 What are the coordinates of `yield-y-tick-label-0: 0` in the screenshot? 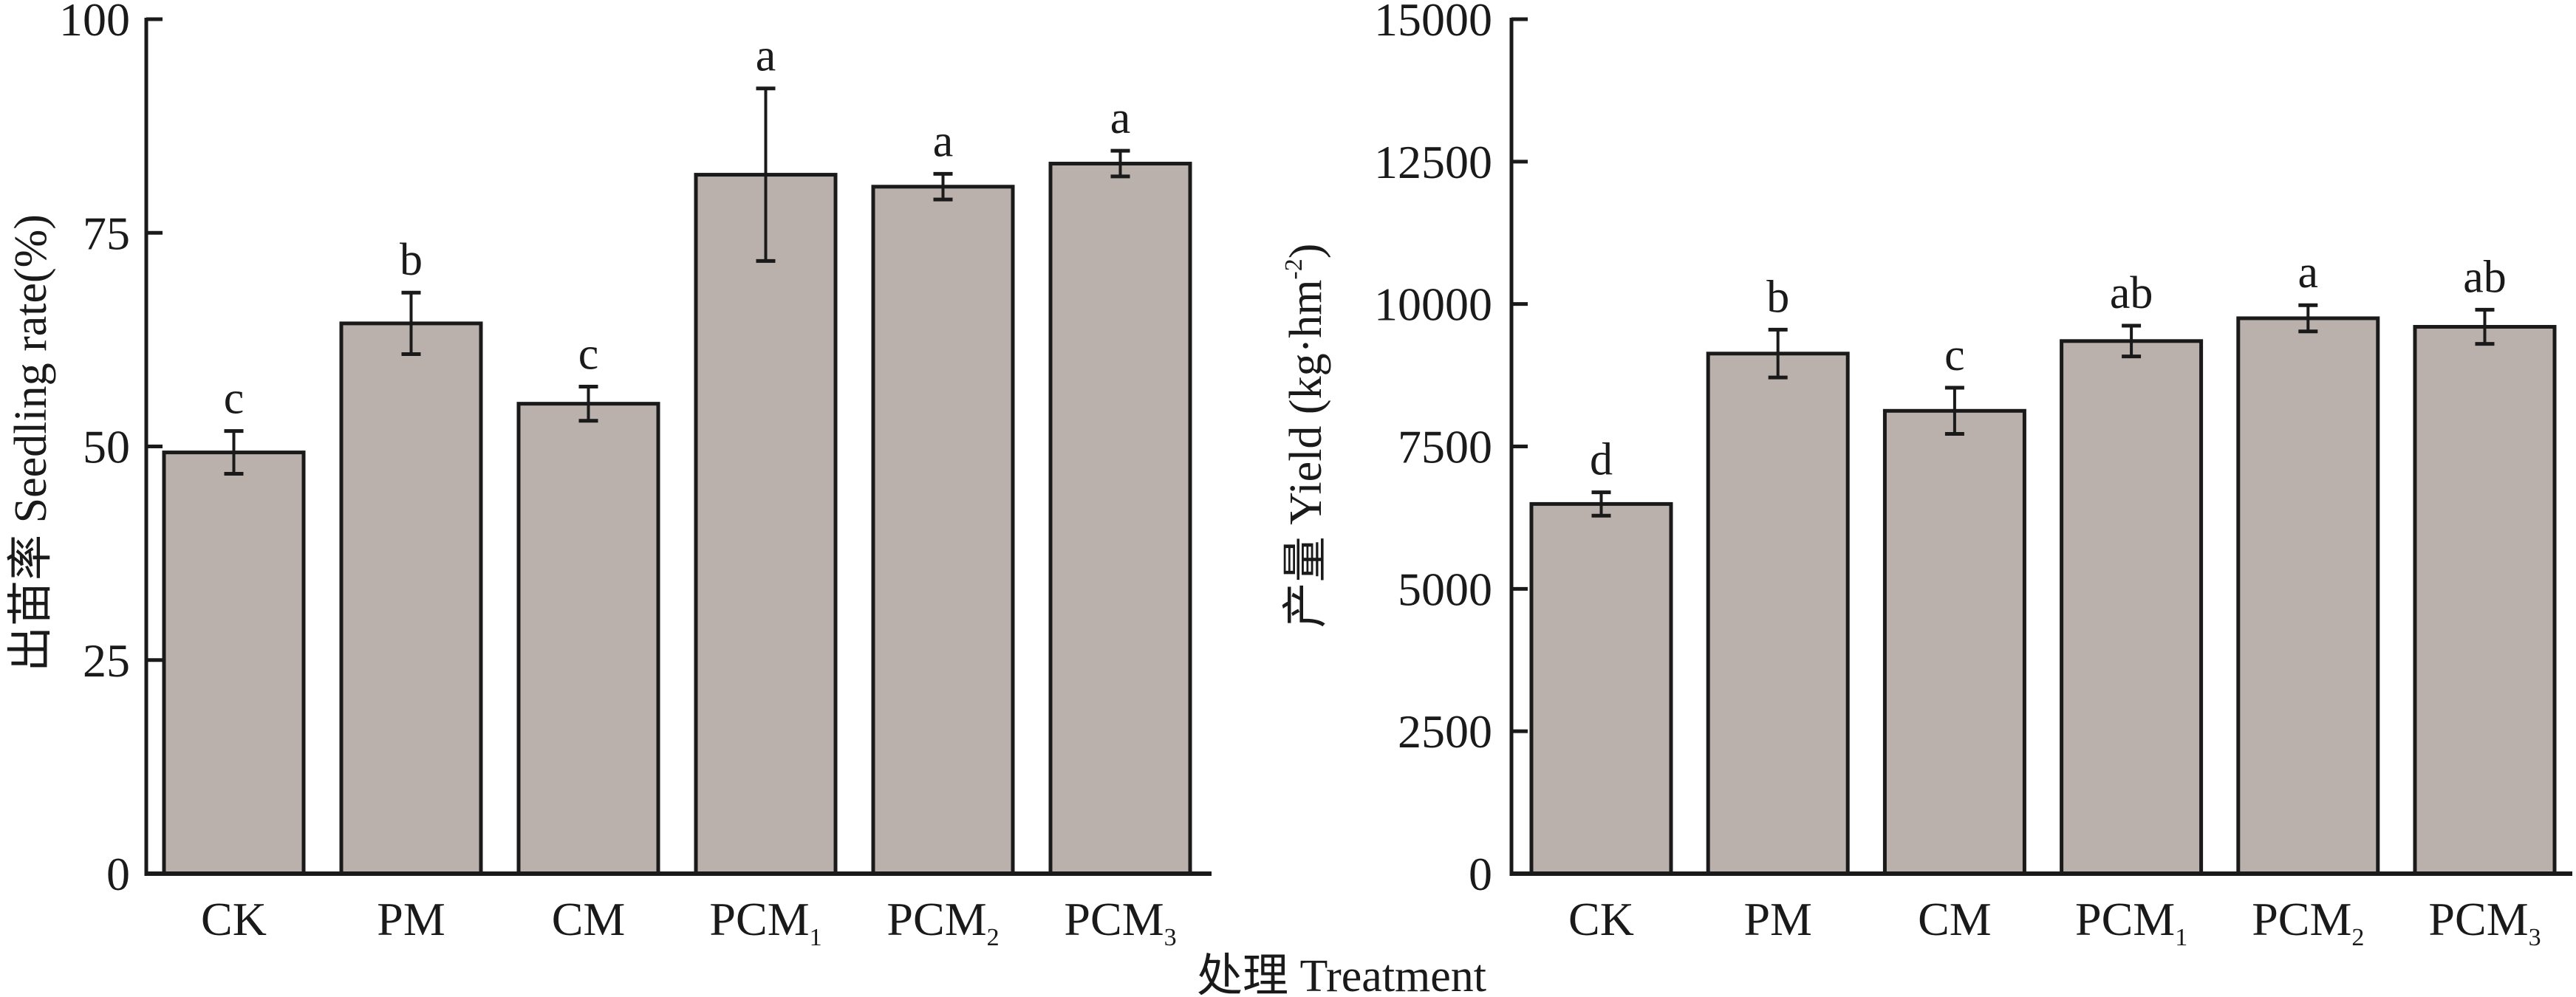 It's located at (1481, 874).